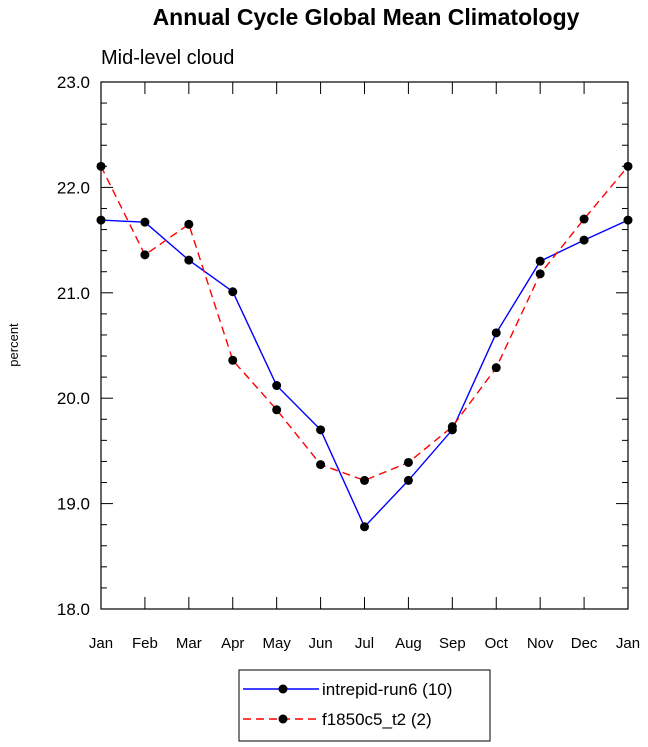 Image resolution: width=648 pixels, height=747 pixels. Describe the element at coordinates (377, 719) in the screenshot. I see `legend-label-1: f1850c5_t2 (2)` at that location.